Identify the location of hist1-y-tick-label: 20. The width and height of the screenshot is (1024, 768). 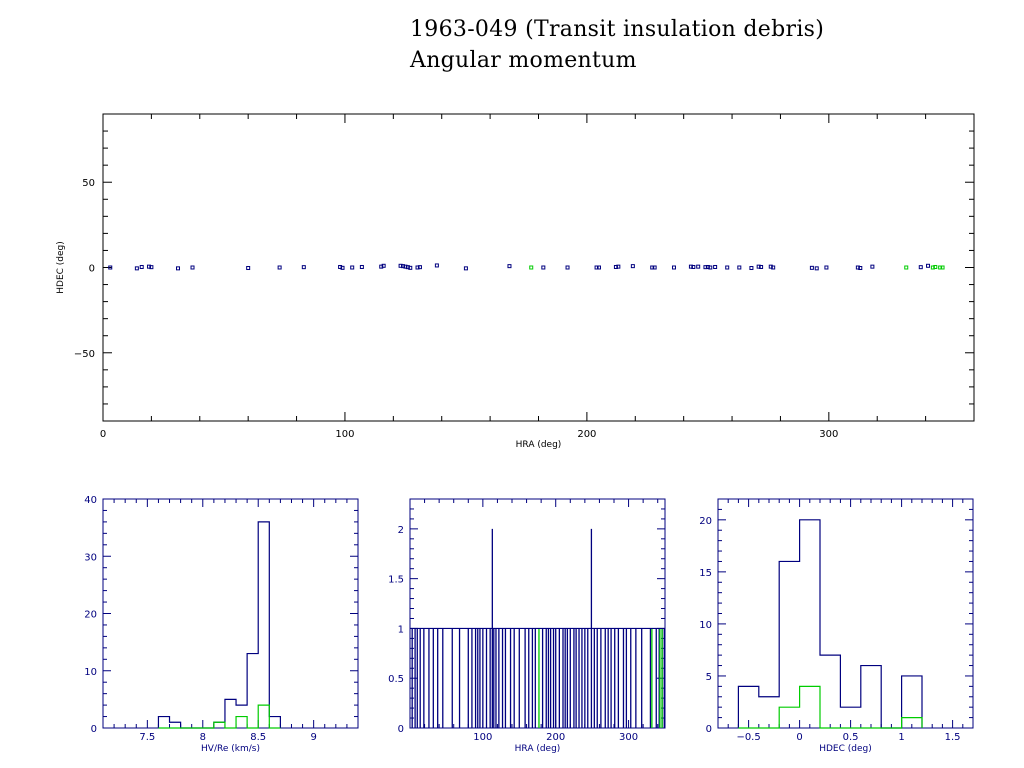
(90, 615).